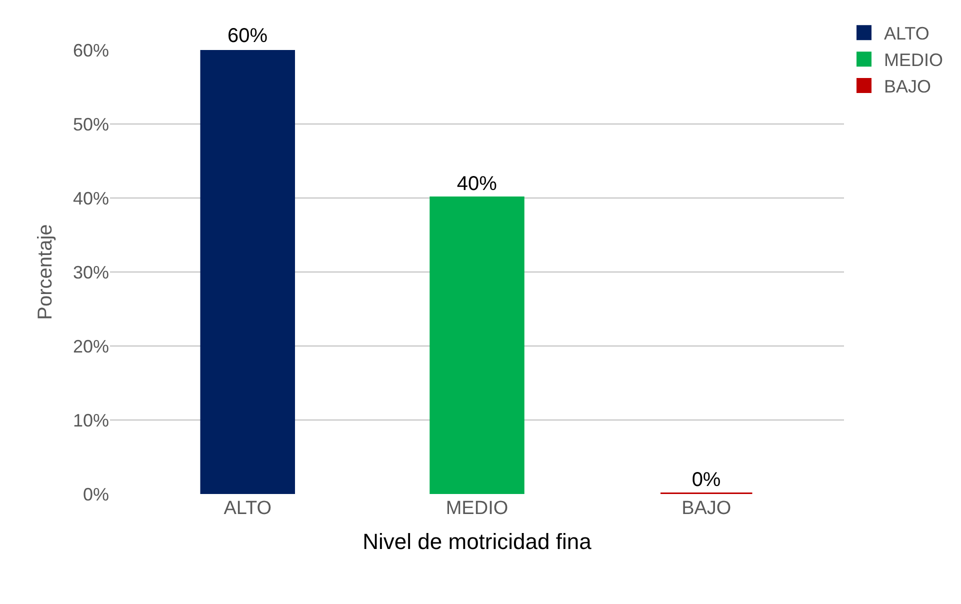 The image size is (961, 604). What do you see at coordinates (95, 494) in the screenshot?
I see `y-tick-label: 0%` at bounding box center [95, 494].